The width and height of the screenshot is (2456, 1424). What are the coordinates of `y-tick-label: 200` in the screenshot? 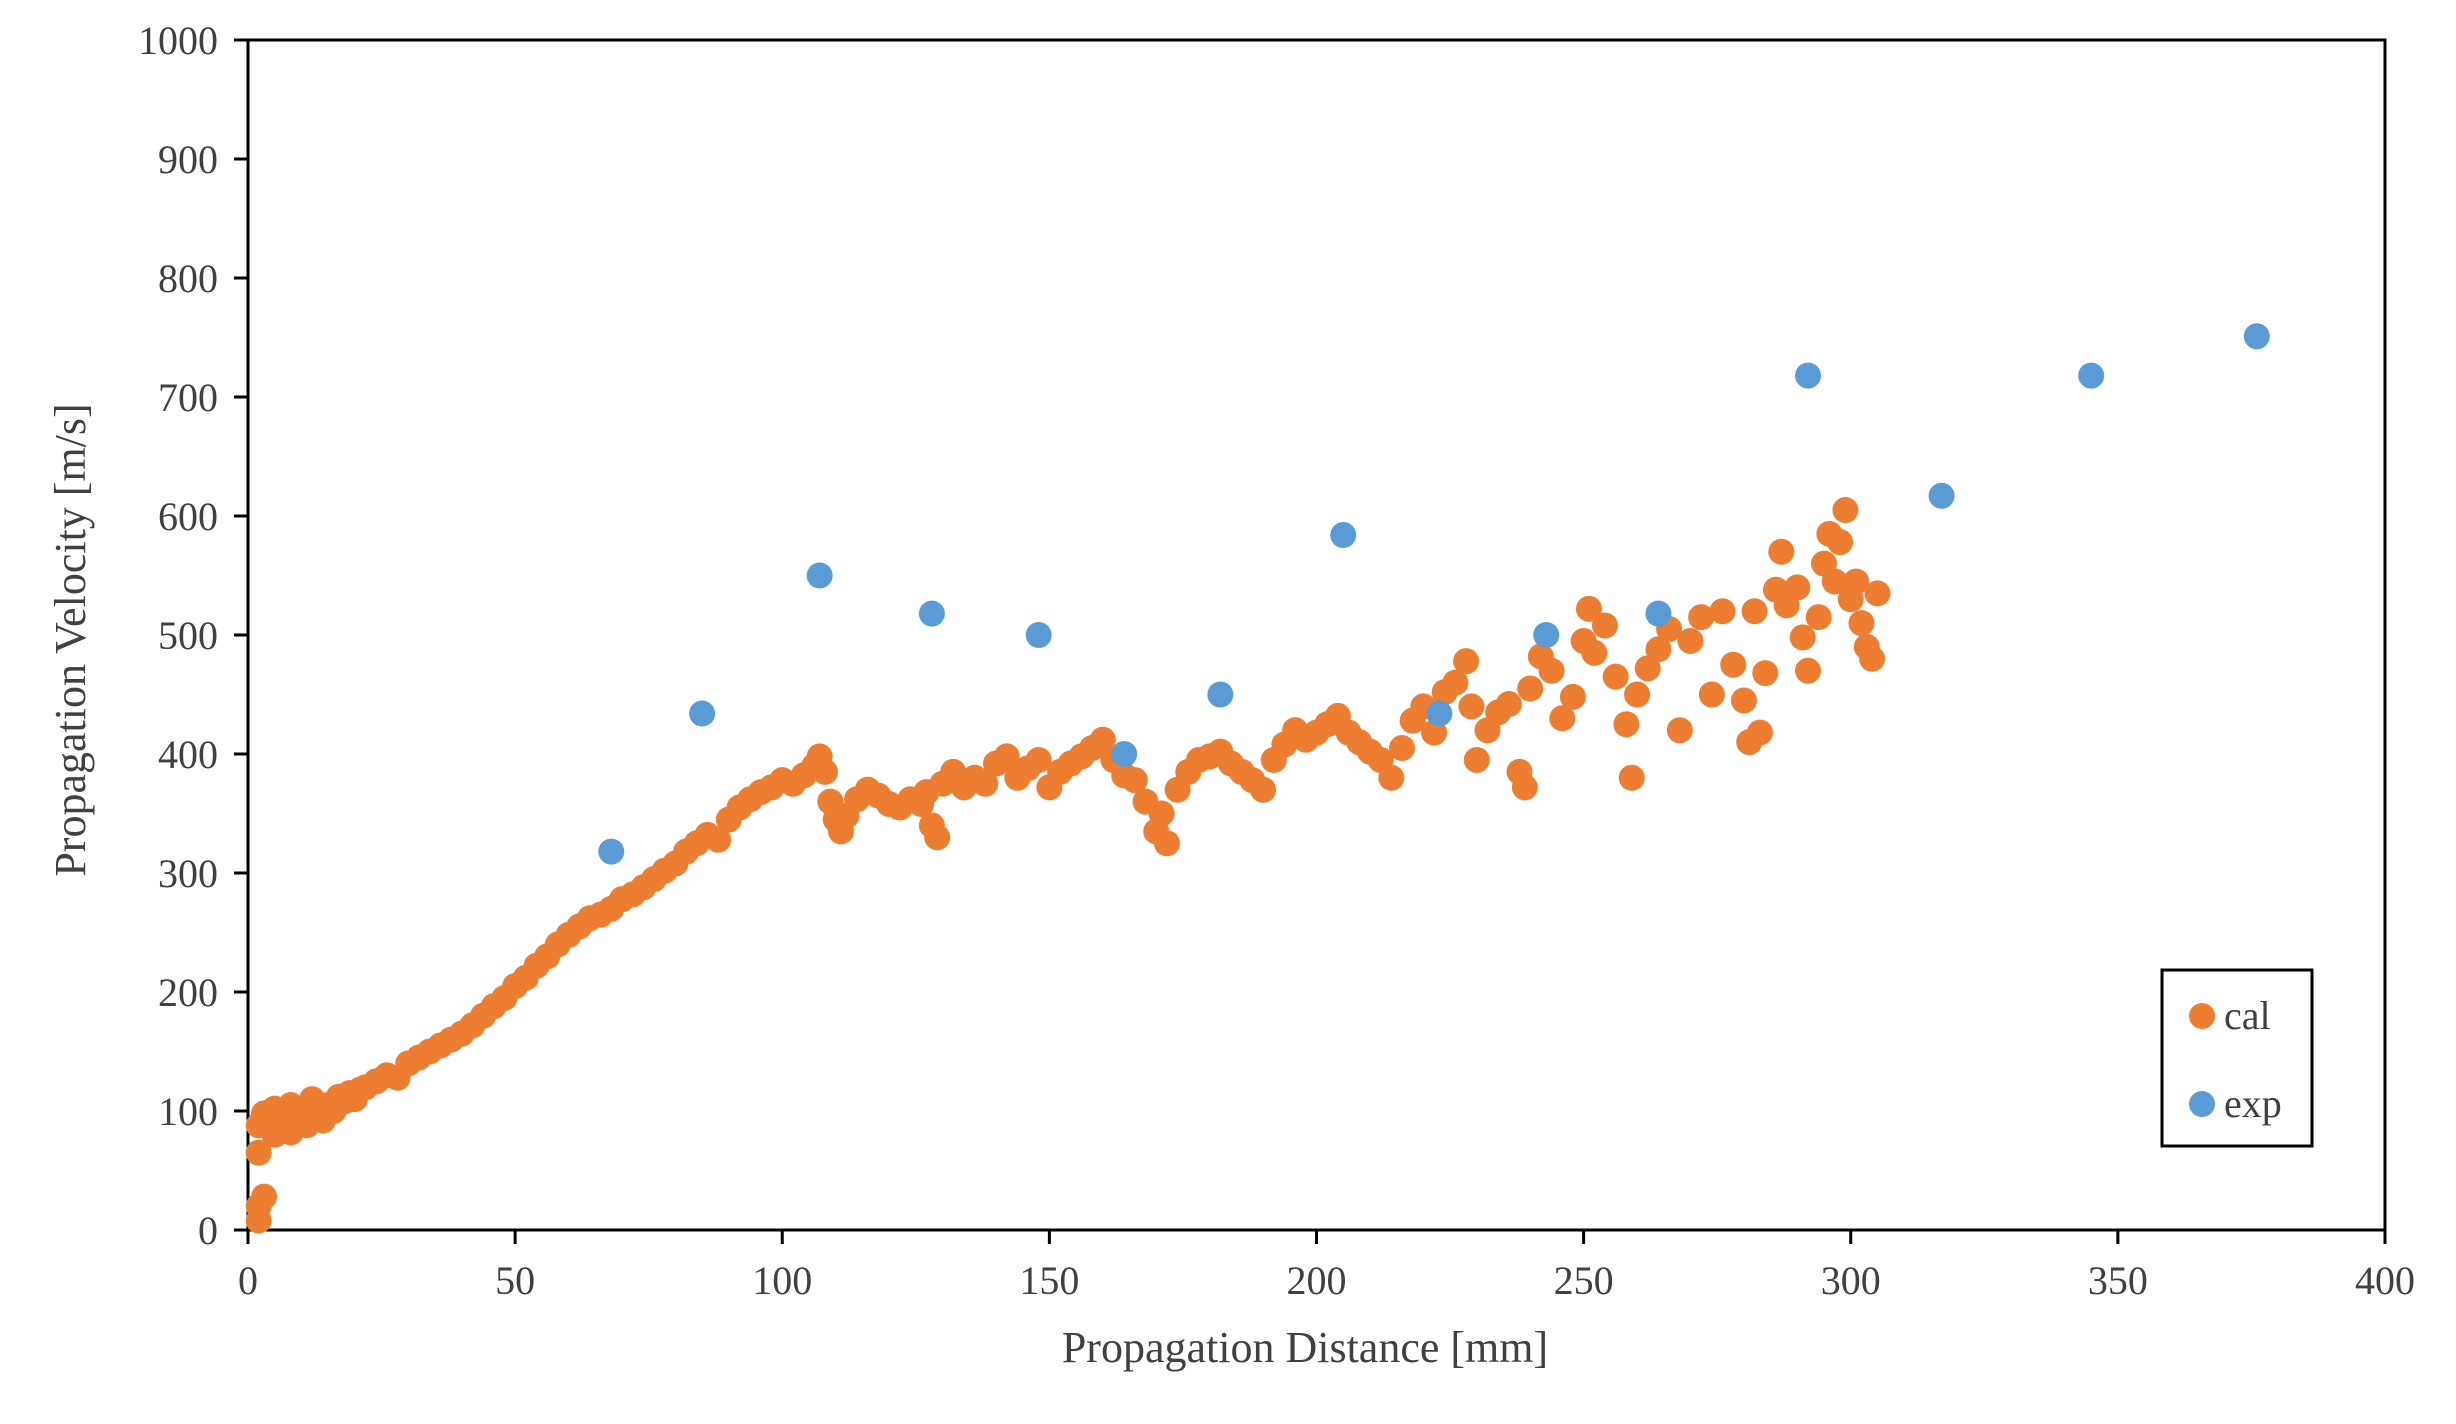 It's located at (188, 992).